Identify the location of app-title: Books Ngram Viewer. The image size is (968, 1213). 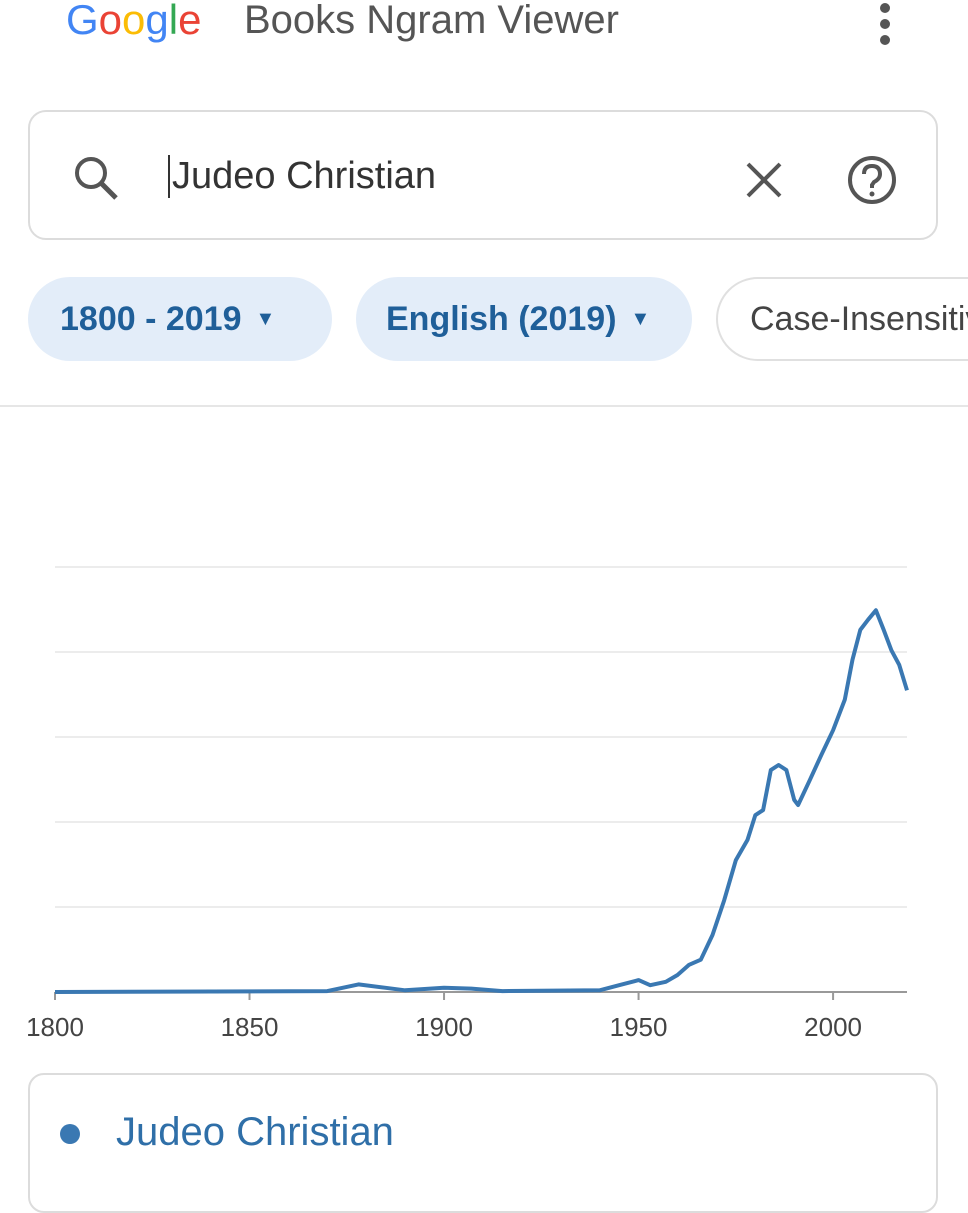
(431, 21).